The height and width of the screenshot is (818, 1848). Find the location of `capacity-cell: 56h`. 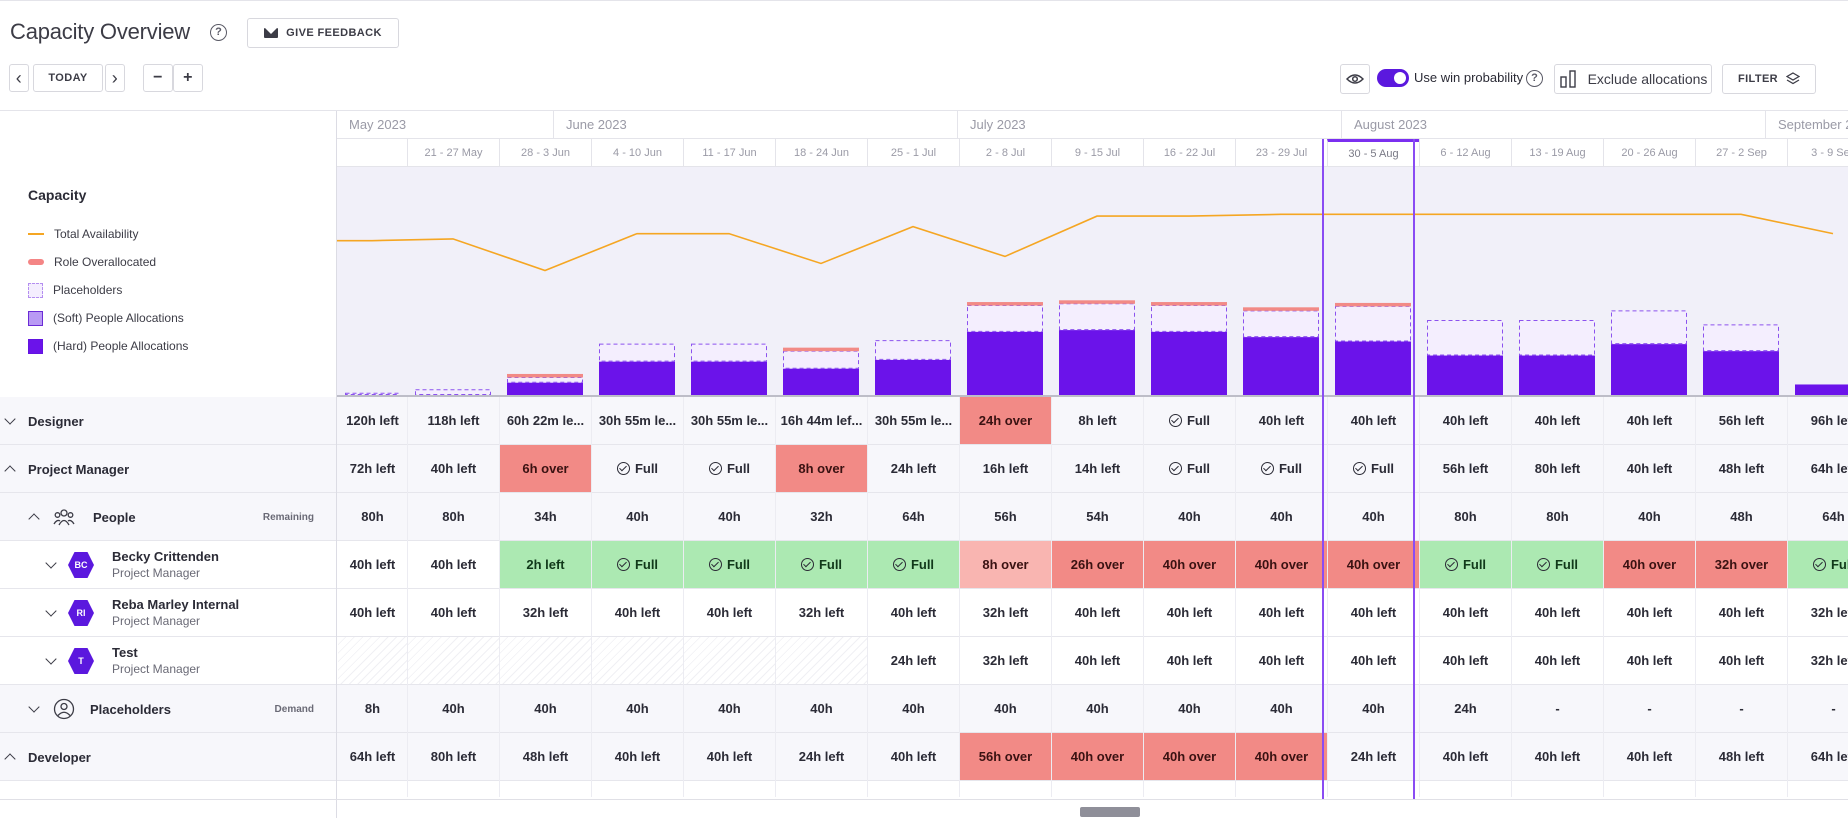

capacity-cell: 56h is located at coordinates (1005, 516).